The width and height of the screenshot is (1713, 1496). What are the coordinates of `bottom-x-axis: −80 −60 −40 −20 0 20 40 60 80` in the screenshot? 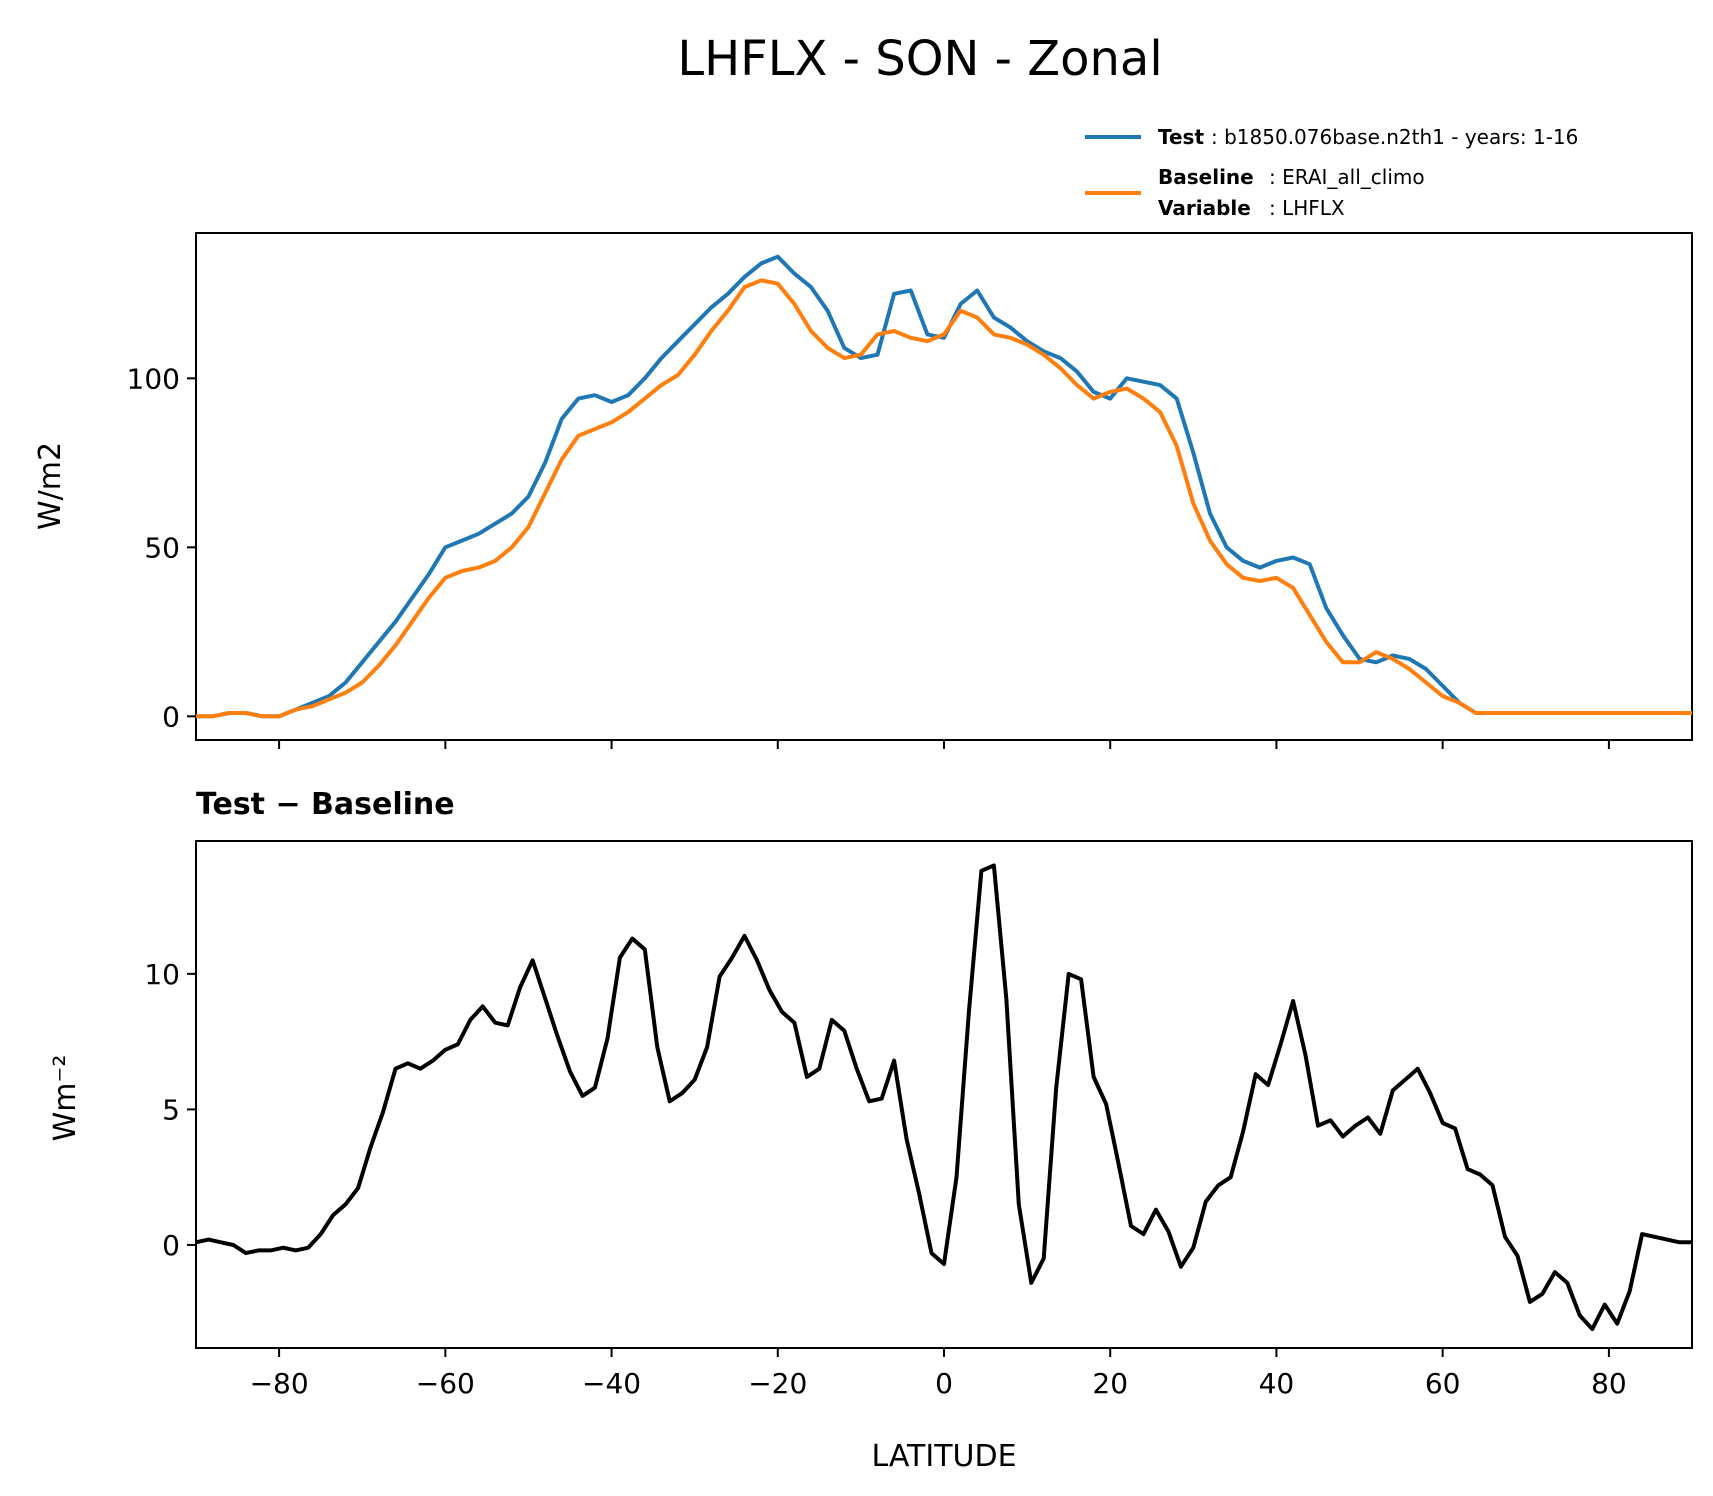 It's located at (938, 1374).